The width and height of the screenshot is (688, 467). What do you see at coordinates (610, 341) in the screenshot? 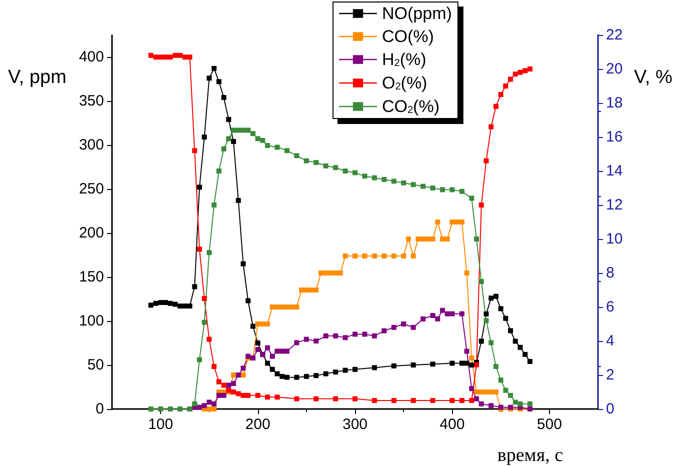
I see `y2-tick-label: 4` at bounding box center [610, 341].